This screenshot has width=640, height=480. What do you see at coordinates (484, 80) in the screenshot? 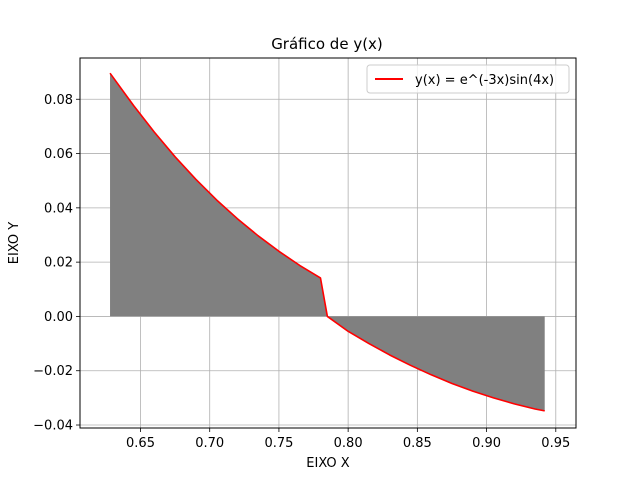
I see `legend-entry: y(x) = e^(-3x)sin(4x)` at bounding box center [484, 80].